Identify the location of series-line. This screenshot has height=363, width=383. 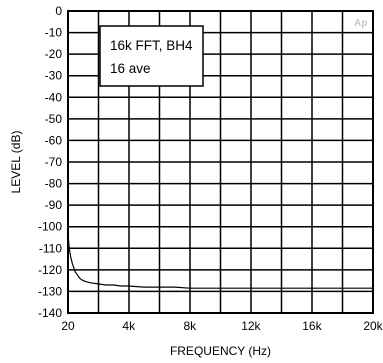
(220, 261).